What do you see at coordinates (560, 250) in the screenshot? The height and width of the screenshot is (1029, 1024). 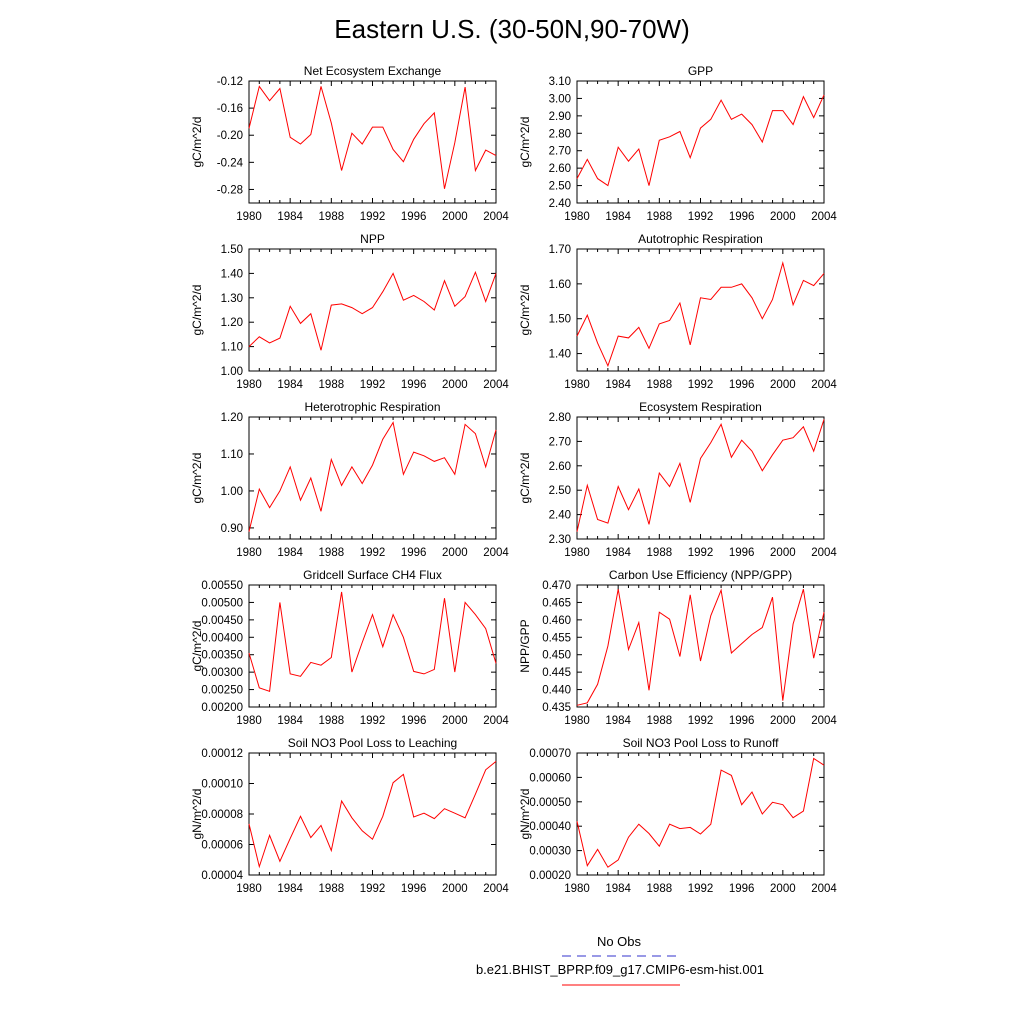 I see `y-tick-label: 1.70` at bounding box center [560, 250].